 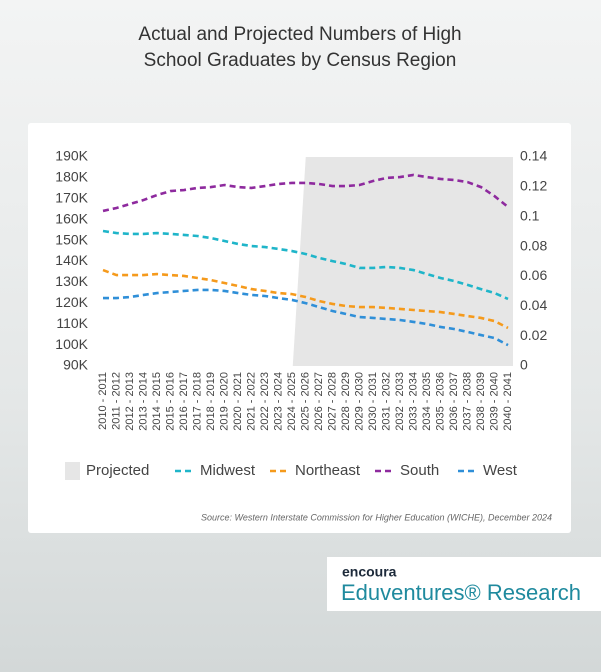 I want to click on x-tick-label: 2017 - 2018, so click(x=197, y=401).